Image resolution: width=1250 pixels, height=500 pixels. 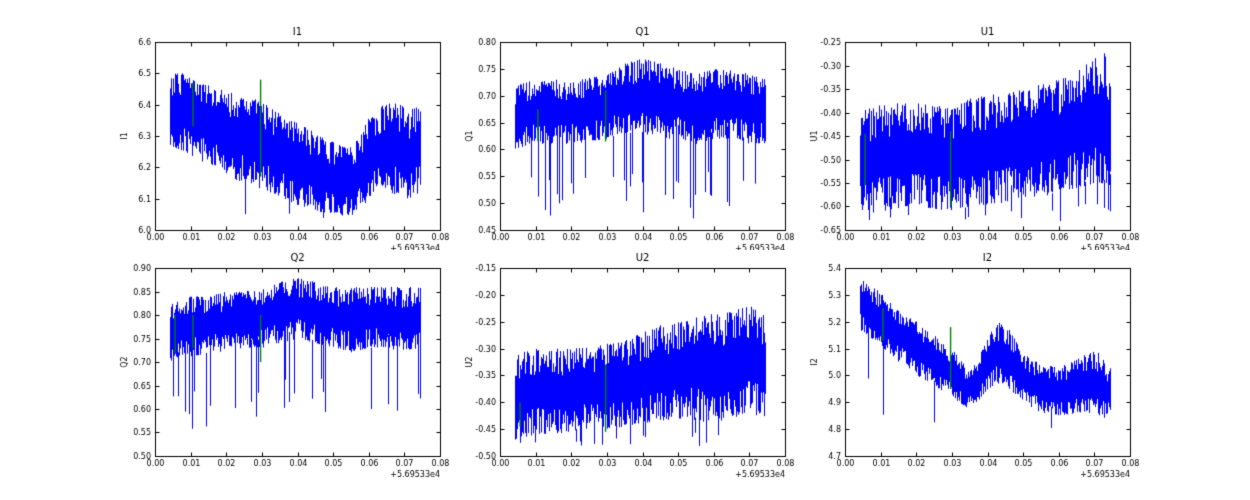 What do you see at coordinates (972, 125) in the screenshot?
I see `subplot-2-canvas` at bounding box center [972, 125].